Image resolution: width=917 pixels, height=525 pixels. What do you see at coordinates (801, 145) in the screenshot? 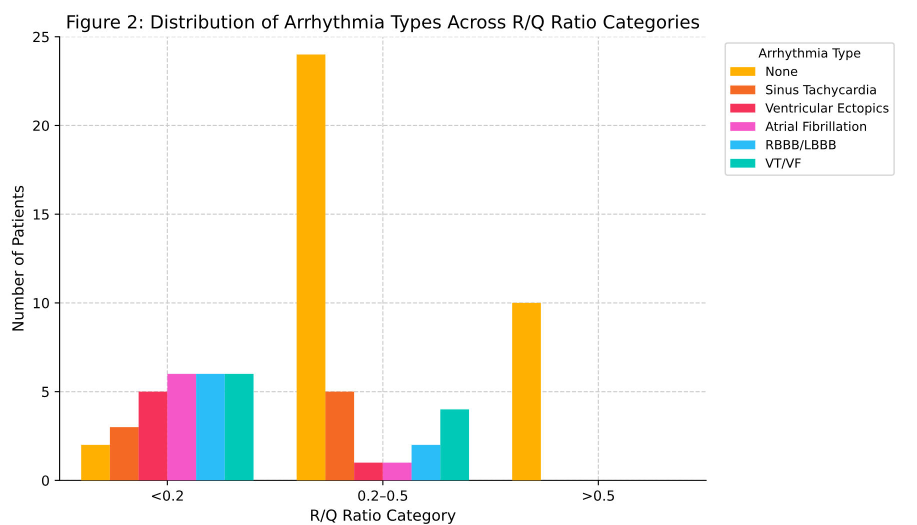
I see `legend-label: RBBB/LBBB` at bounding box center [801, 145].